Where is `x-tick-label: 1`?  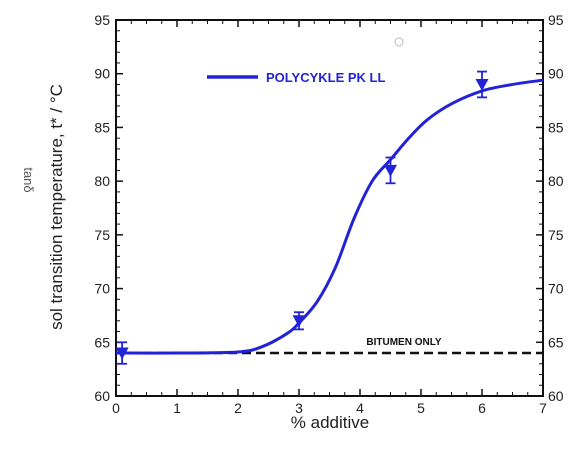 x-tick-label: 1 is located at coordinates (177, 408).